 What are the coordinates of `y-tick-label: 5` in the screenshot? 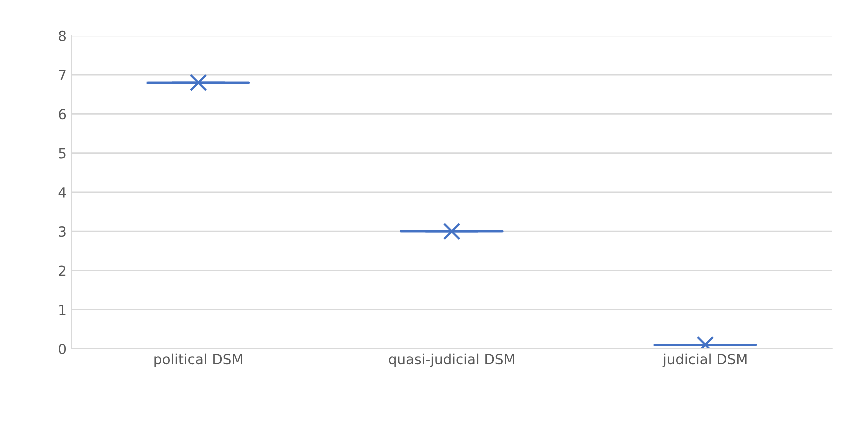 It's located at (62, 153).